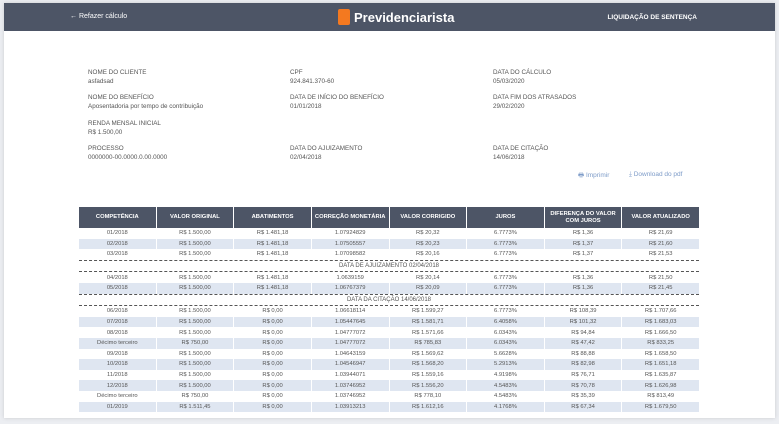  I want to click on table-cell: 11/2018, so click(117, 375).